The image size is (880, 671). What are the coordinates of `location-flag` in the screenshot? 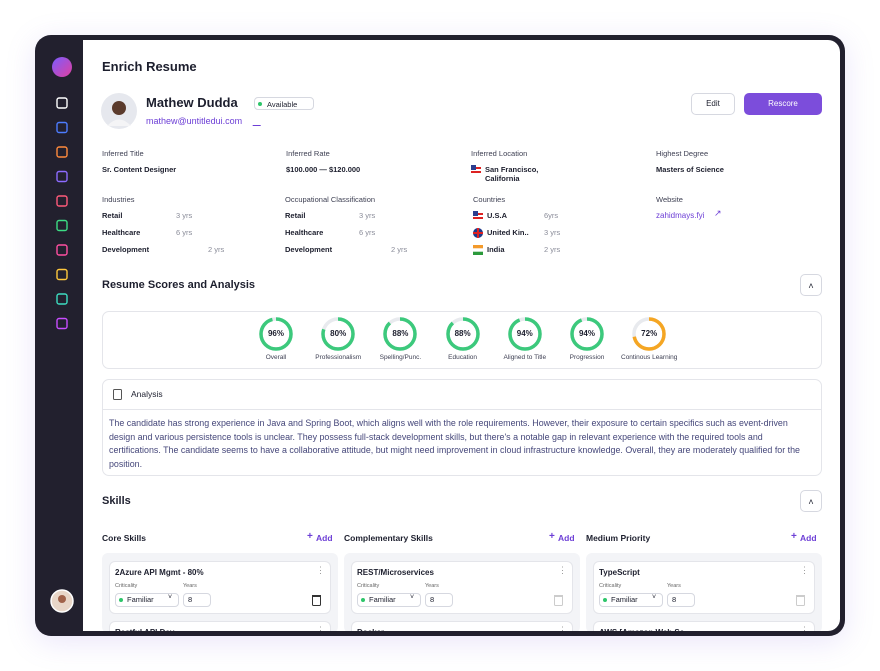 It's located at (476, 170).